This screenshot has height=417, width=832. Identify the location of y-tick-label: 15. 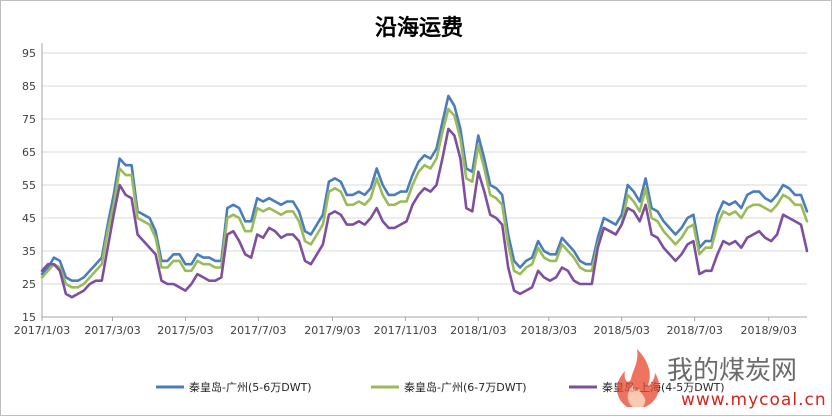
(29, 317).